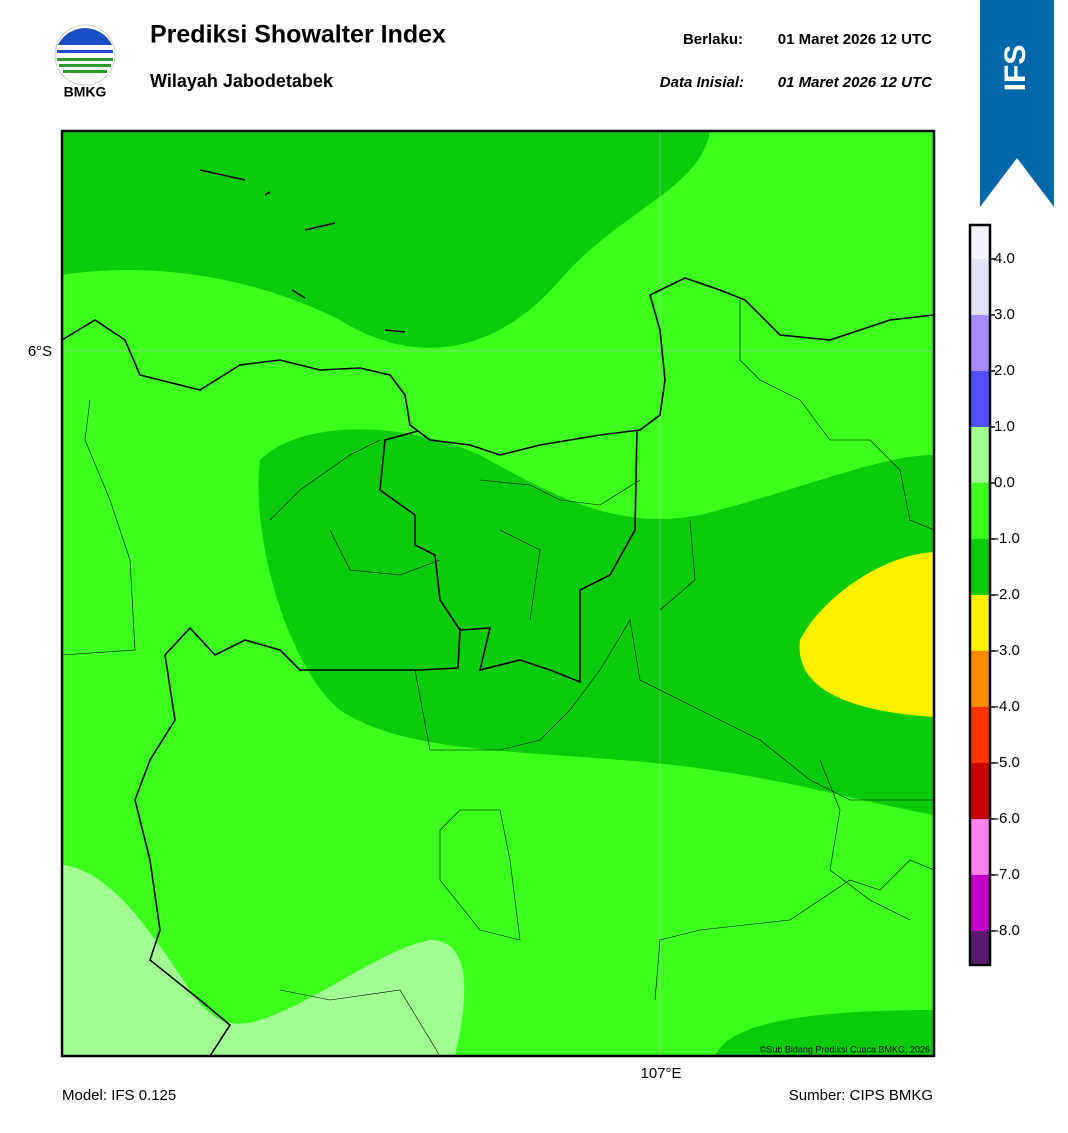 This screenshot has height=1133, width=1068. I want to click on colorbar-tick-label: -3.0, so click(1007, 650).